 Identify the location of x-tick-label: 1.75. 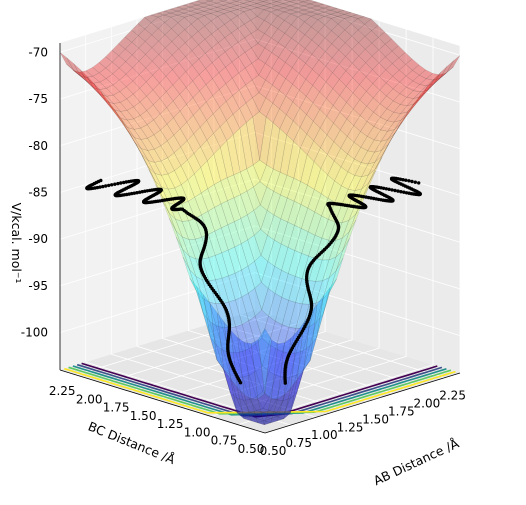
(401, 412).